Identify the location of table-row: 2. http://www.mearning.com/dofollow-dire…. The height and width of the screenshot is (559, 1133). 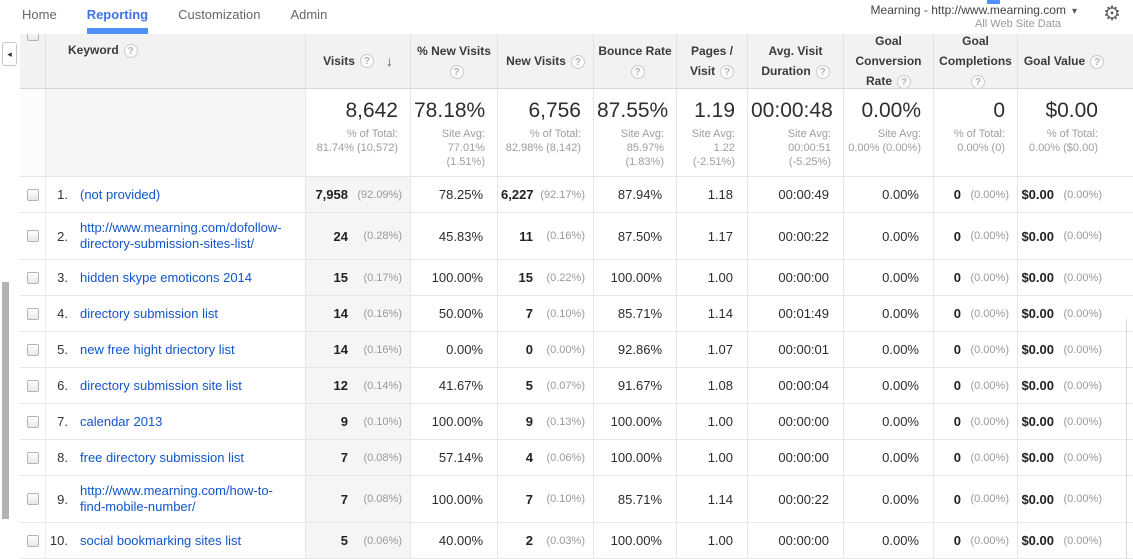
(576, 236).